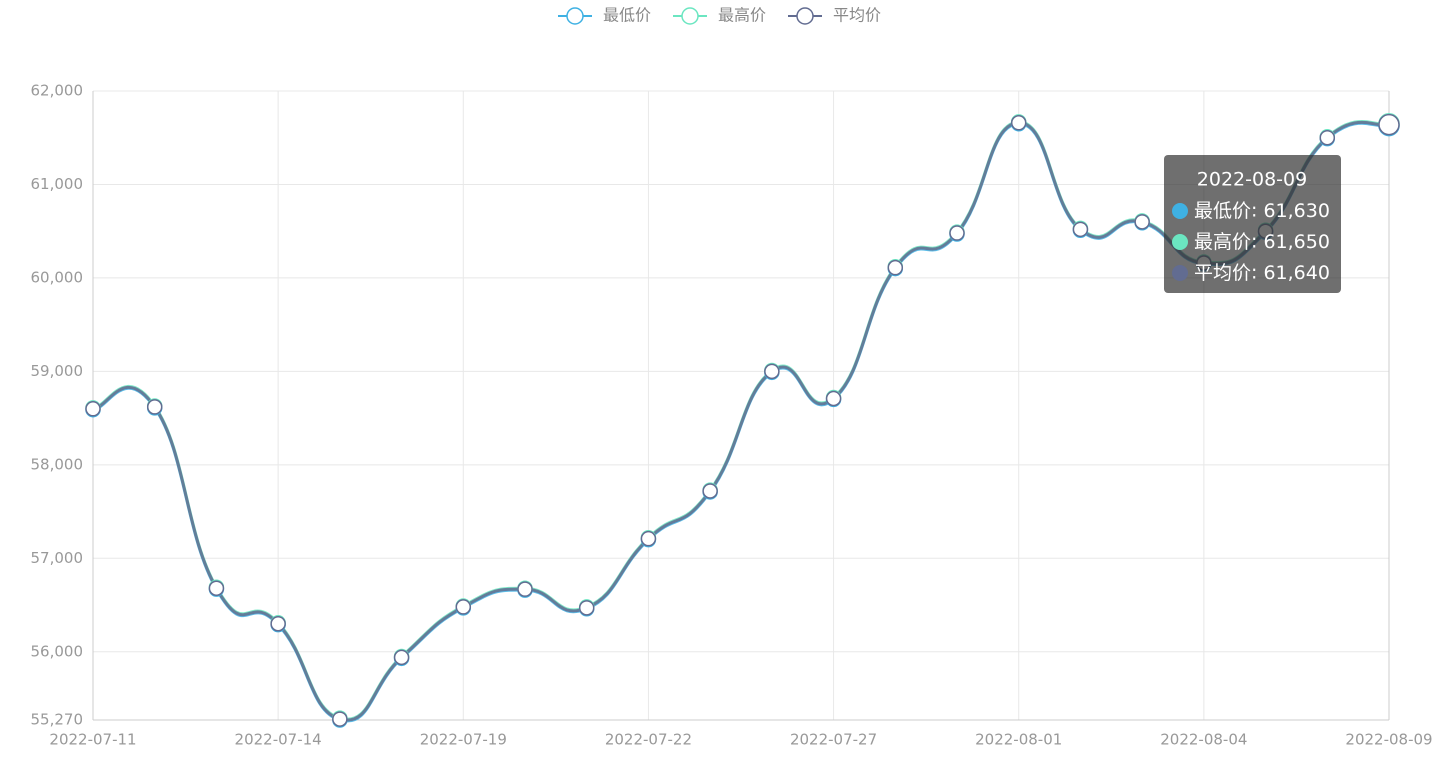 The height and width of the screenshot is (765, 1442). What do you see at coordinates (57, 277) in the screenshot?
I see `y-tick-label: 60,000` at bounding box center [57, 277].